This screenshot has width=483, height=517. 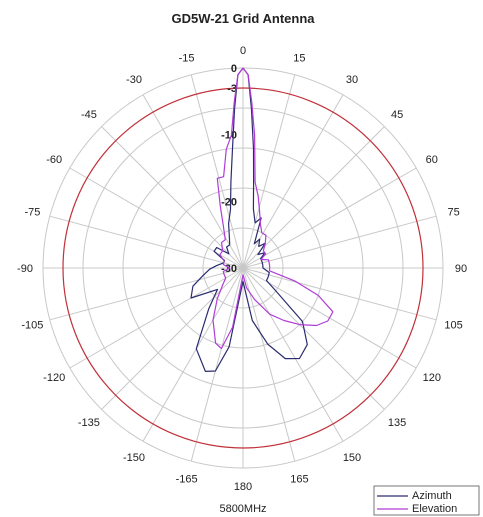 What do you see at coordinates (397, 423) in the screenshot?
I see `angle-tick-label: 135` at bounding box center [397, 423].